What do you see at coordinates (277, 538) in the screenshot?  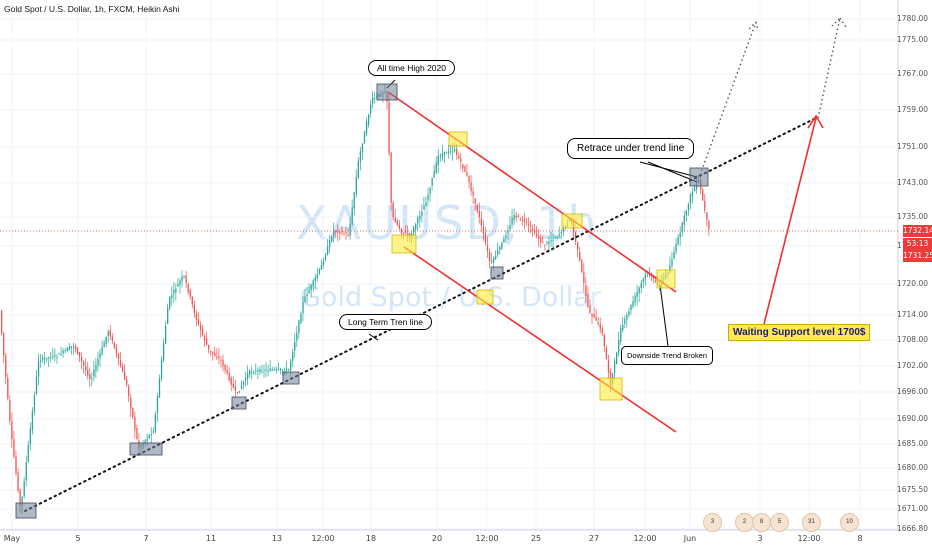 I see `time-tick-label: 13` at bounding box center [277, 538].